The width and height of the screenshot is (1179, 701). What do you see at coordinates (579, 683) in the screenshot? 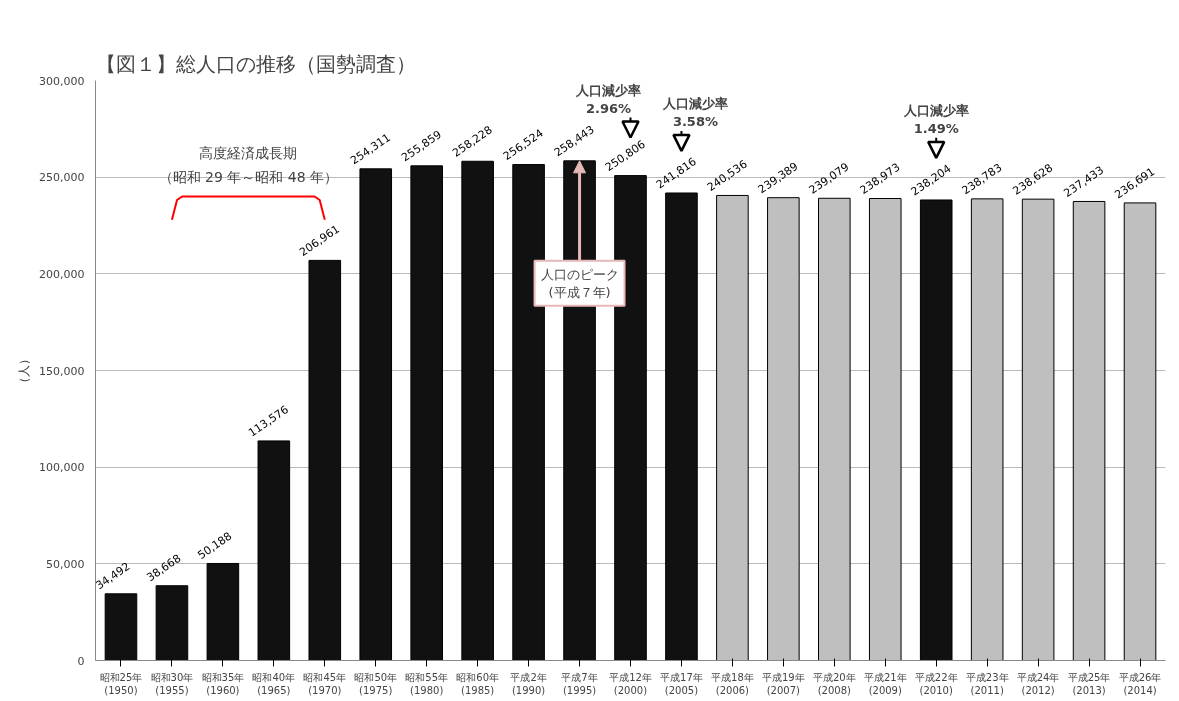
I see `x-tick-label: 平成7年 (1995)` at bounding box center [579, 683].